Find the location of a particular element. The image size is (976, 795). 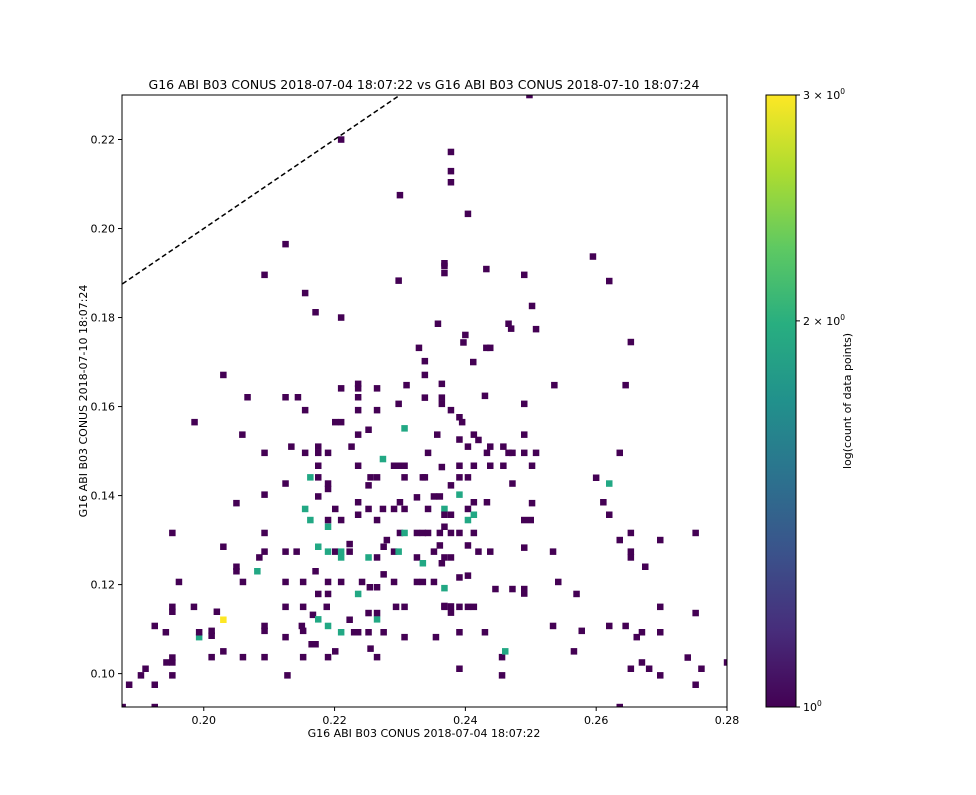

x-axis: 0.20 0.22 0.24 0.26 0.28 is located at coordinates (466, 717).